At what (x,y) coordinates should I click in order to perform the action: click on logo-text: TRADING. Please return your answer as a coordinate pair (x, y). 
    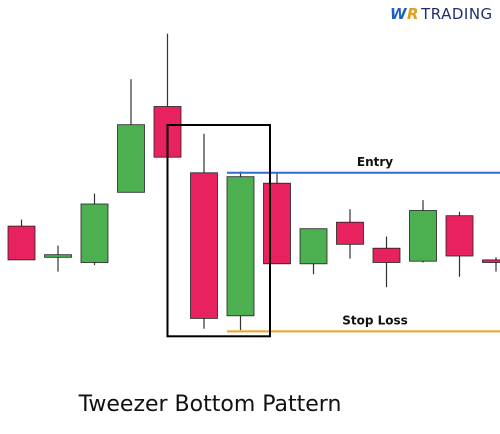
    Looking at the image, I should click on (457, 14).